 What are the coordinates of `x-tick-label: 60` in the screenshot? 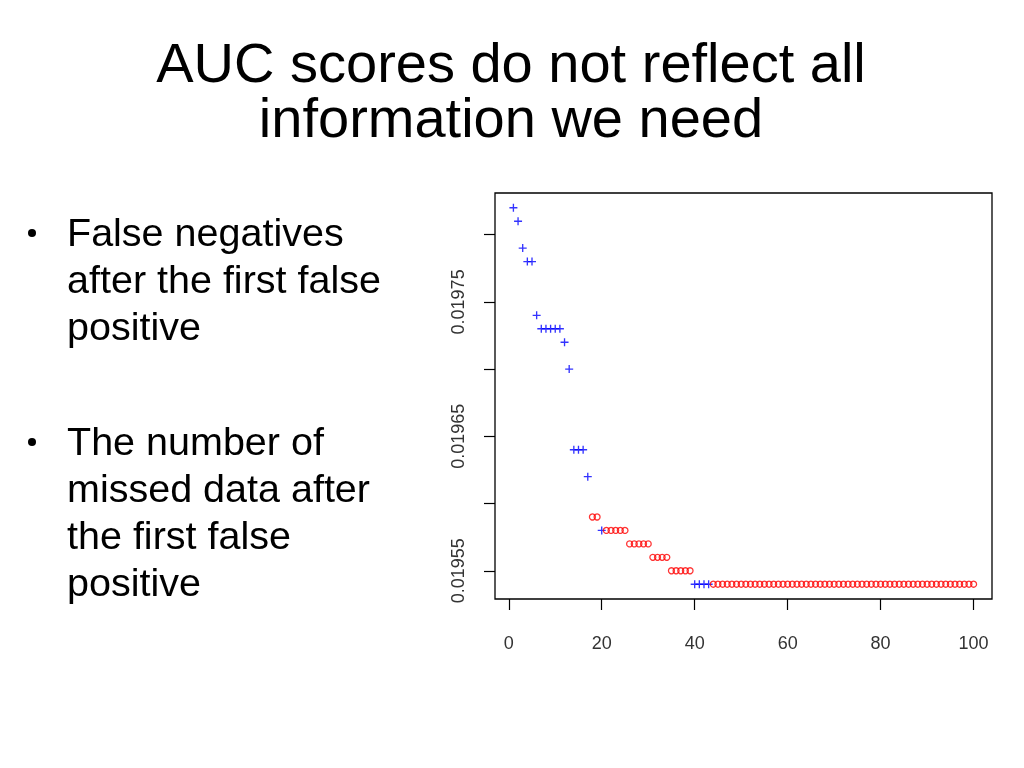 It's located at (787, 643).